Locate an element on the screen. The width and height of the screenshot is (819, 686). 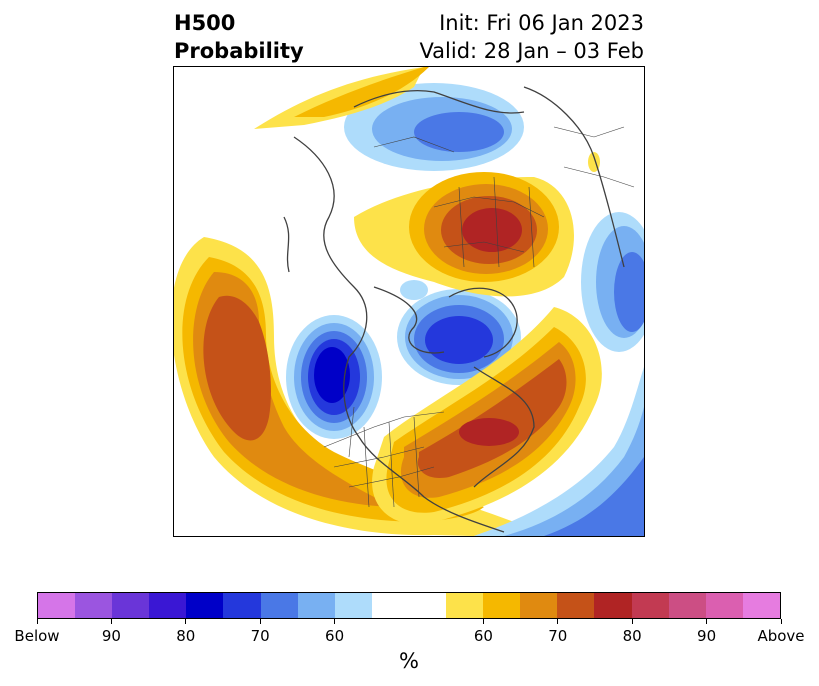
western-na-below-anomaly is located at coordinates (334, 377).